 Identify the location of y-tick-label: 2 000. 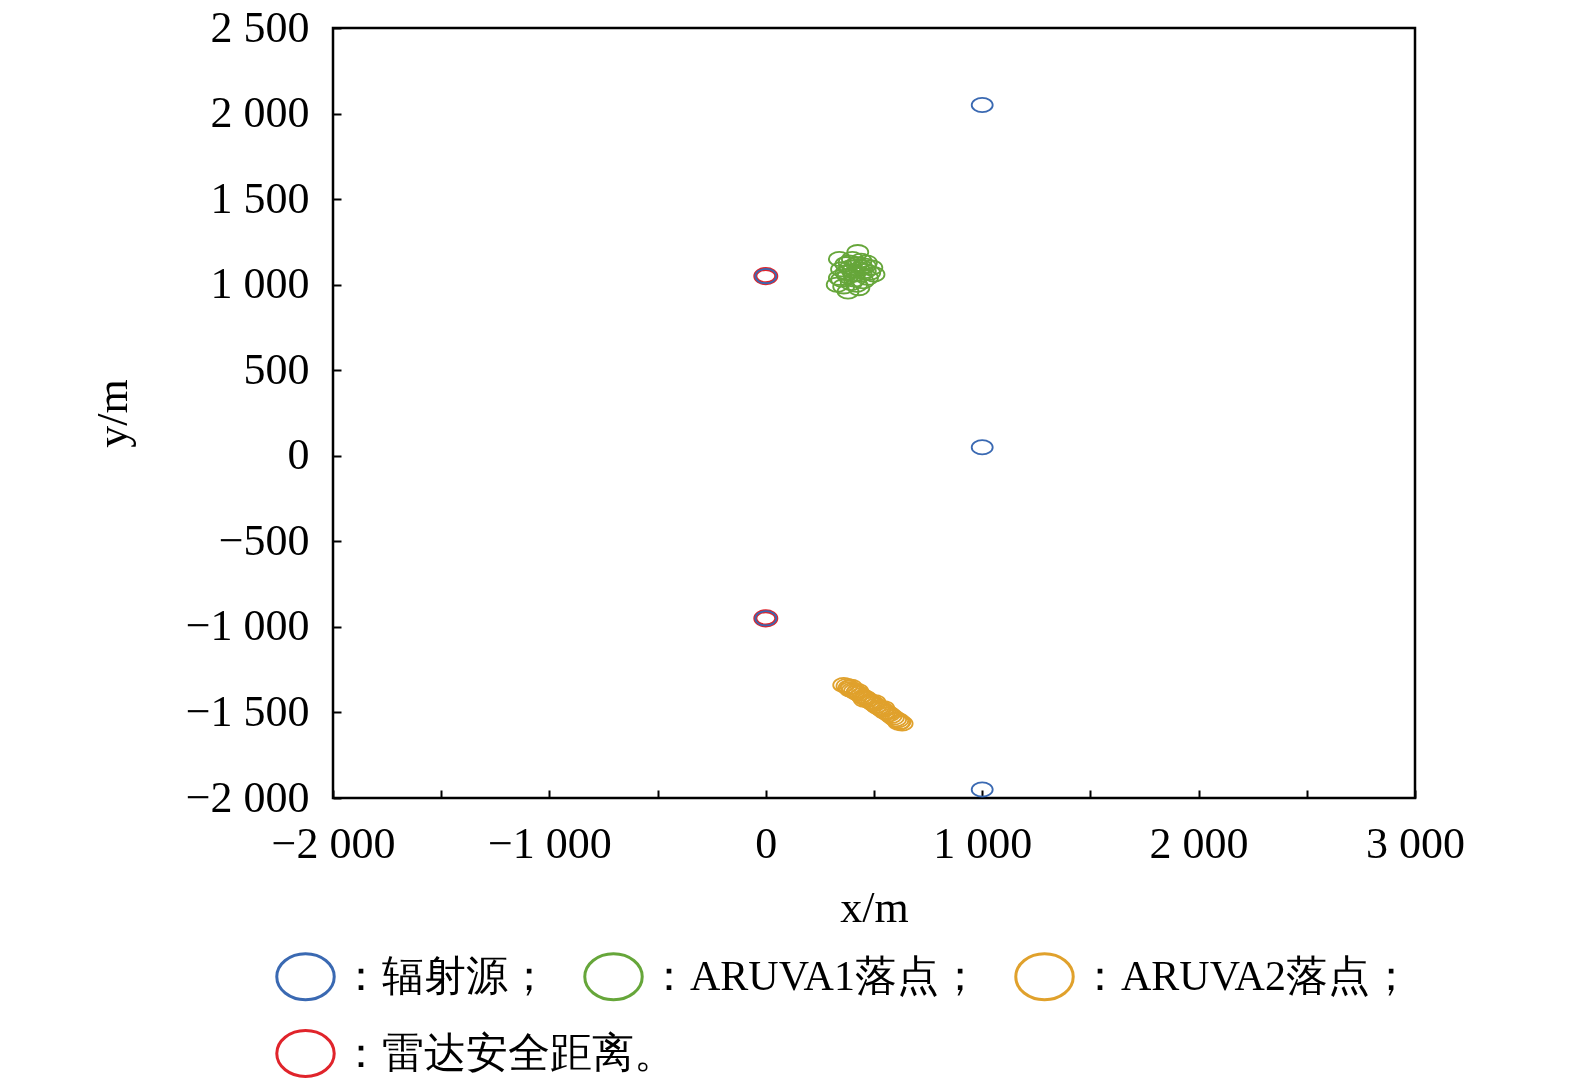
(260, 113).